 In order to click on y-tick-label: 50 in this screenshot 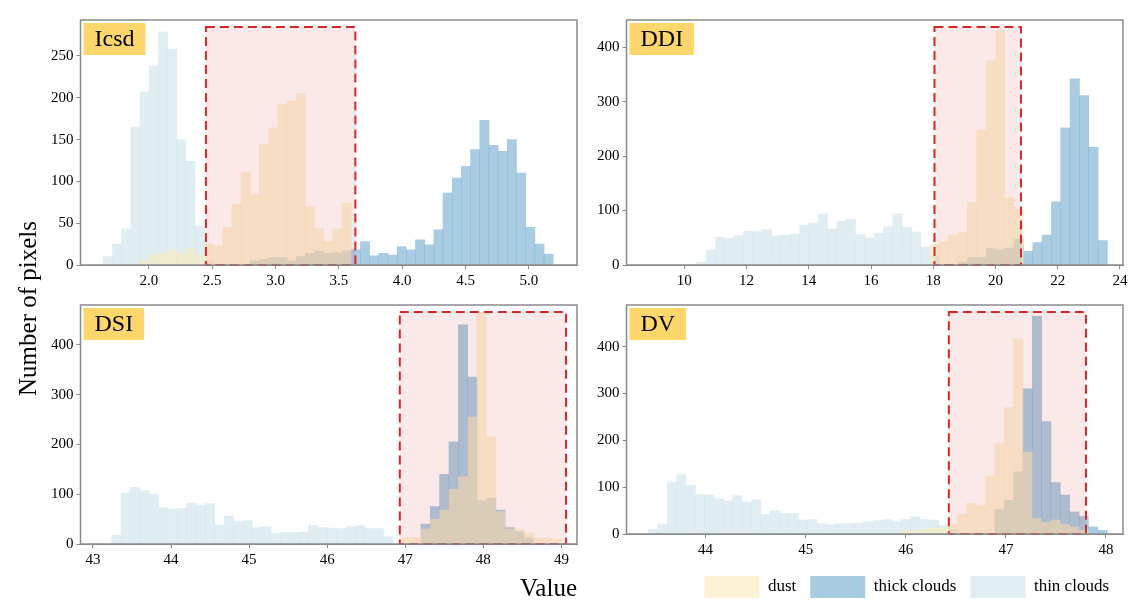, I will do `click(66, 222)`.